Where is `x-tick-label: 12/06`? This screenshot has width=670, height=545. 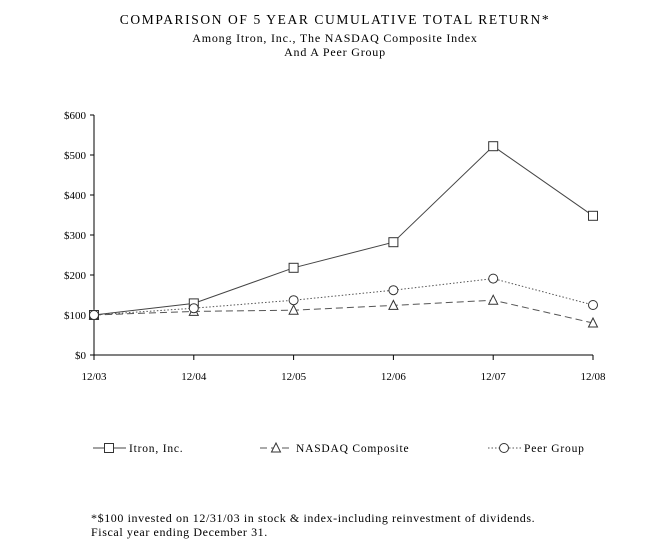
x-tick-label: 12/06 is located at coordinates (394, 377).